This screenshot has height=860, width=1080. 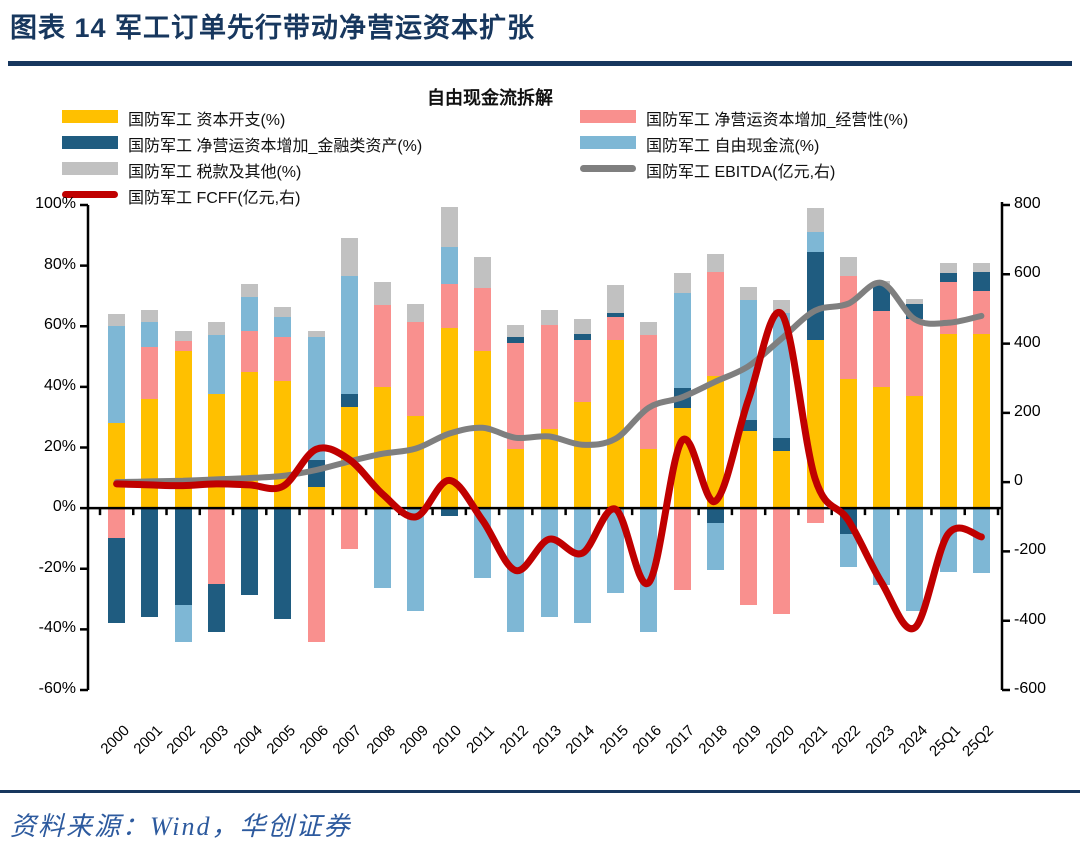 What do you see at coordinates (981, 421) in the screenshot?
I see `bar-segment-capex-25Q2` at bounding box center [981, 421].